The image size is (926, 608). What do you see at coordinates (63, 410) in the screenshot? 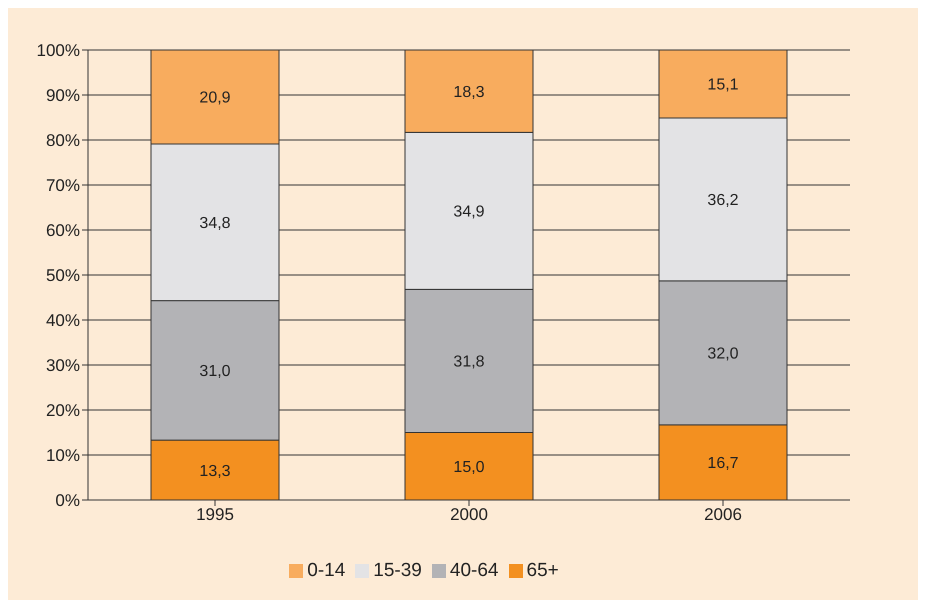
I see `y-tick-label: 20%` at bounding box center [63, 410].